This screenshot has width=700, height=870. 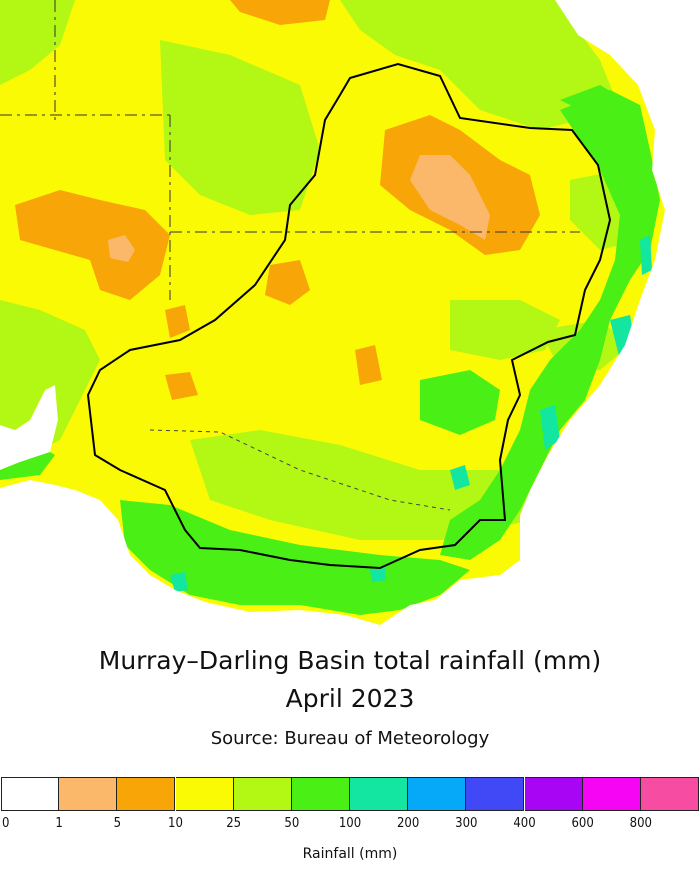 What do you see at coordinates (6, 823) in the screenshot?
I see `legend-tick-label: 0` at bounding box center [6, 823].